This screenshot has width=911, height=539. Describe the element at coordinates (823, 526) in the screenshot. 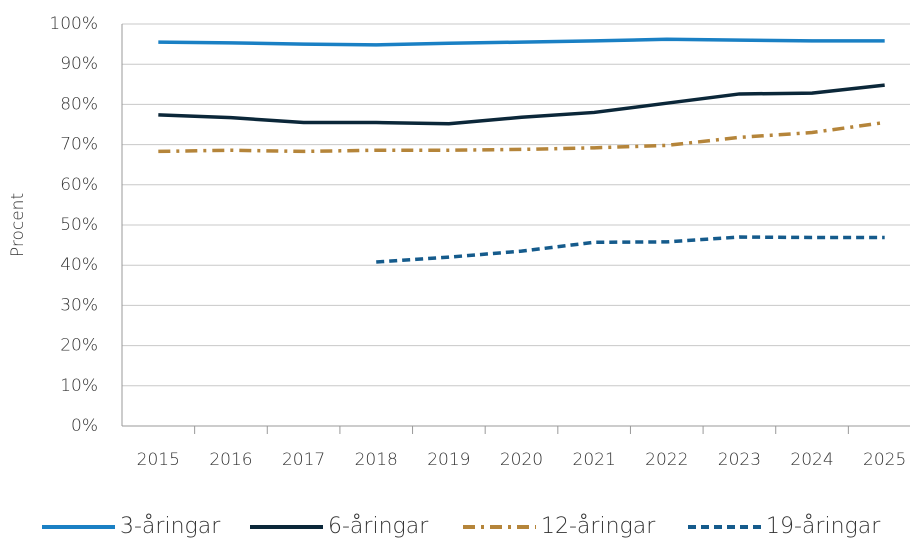

I see `legend-label: 19-åringar` at that location.